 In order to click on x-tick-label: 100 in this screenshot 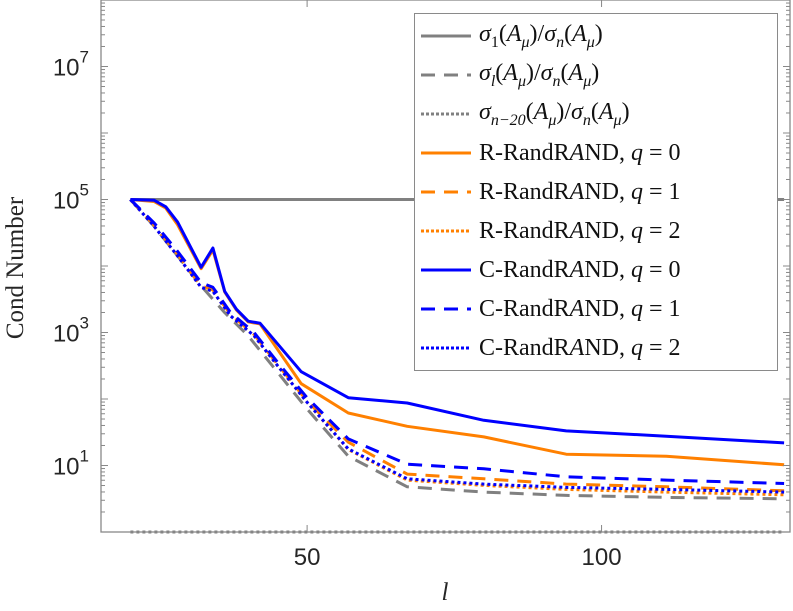, I will do `click(602, 557)`.